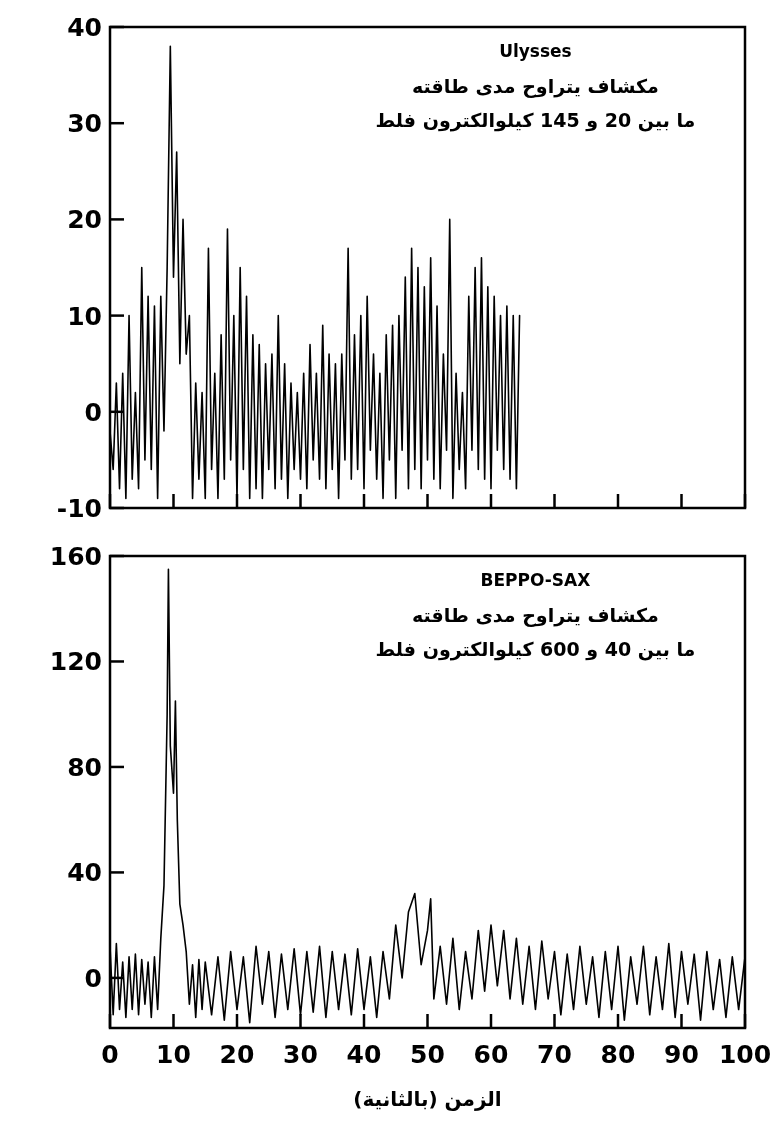  What do you see at coordinates (84, 767) in the screenshot?
I see `y-tick-label: 80` at bounding box center [84, 767].